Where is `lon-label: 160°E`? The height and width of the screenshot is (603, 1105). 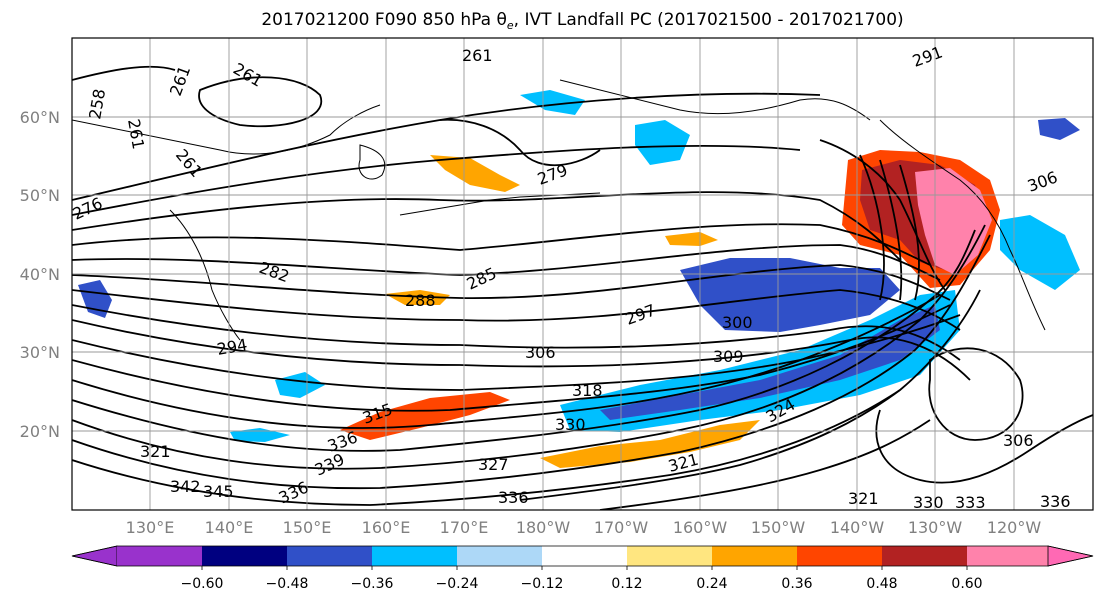
lon-label: 160°E is located at coordinates (386, 527).